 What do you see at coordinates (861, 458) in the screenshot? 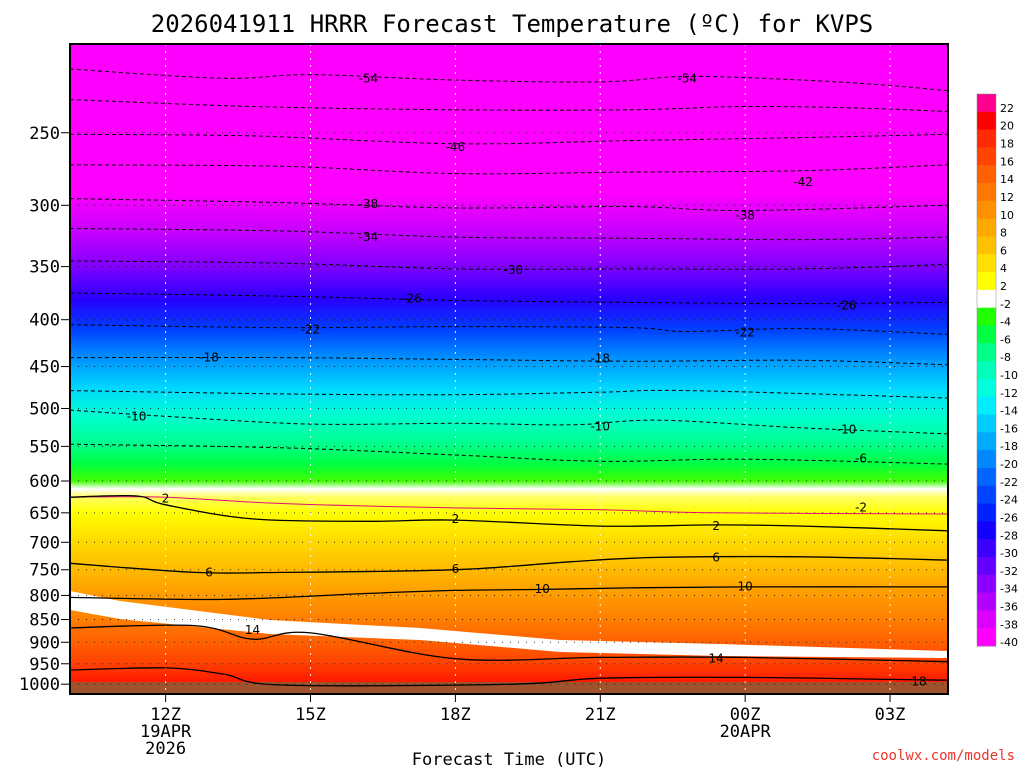
I see `contour-label: -6` at bounding box center [861, 458].